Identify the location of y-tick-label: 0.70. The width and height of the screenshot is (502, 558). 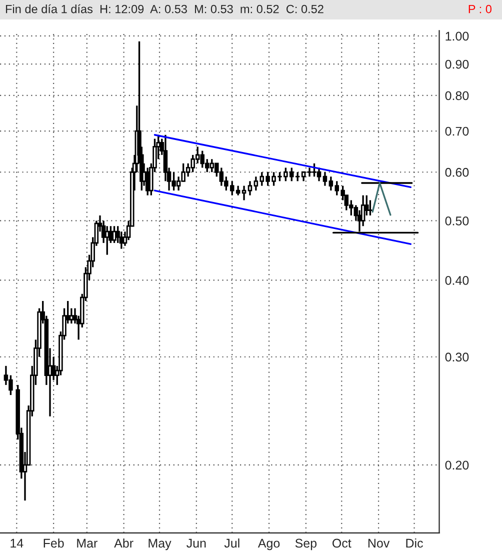
(457, 131).